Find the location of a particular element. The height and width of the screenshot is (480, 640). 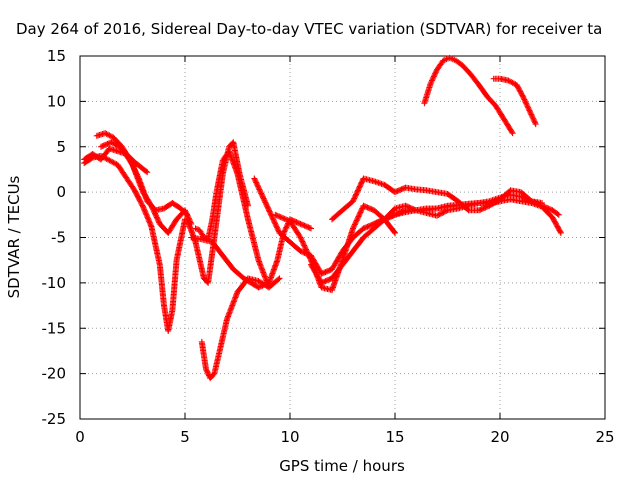

y-tick-label: -25 is located at coordinates (54, 419).